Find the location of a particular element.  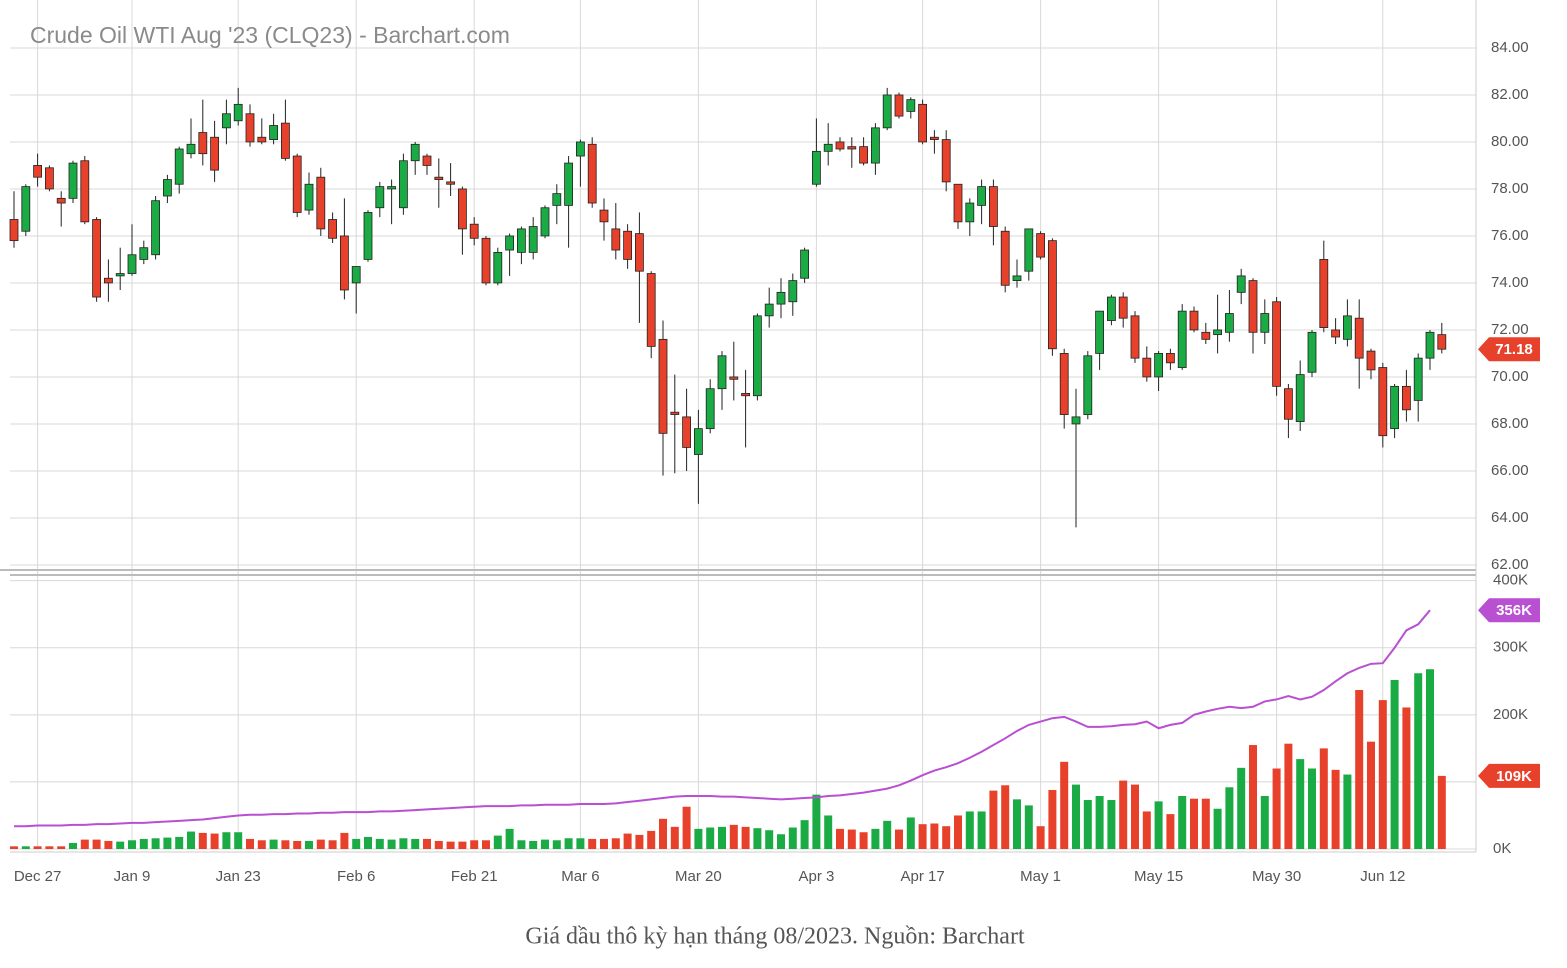

y-tick-label: 76.00 is located at coordinates (1510, 235).